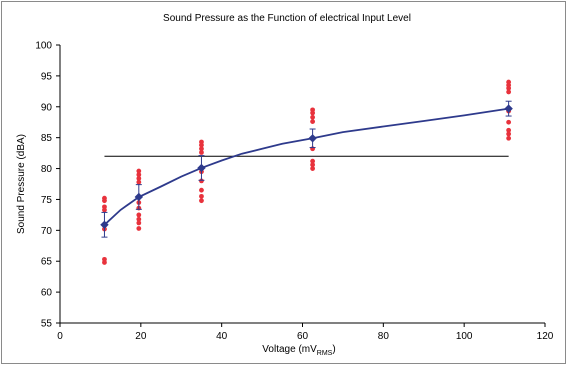  Describe the element at coordinates (47, 324) in the screenshot. I see `y-tick-label: 55` at that location.